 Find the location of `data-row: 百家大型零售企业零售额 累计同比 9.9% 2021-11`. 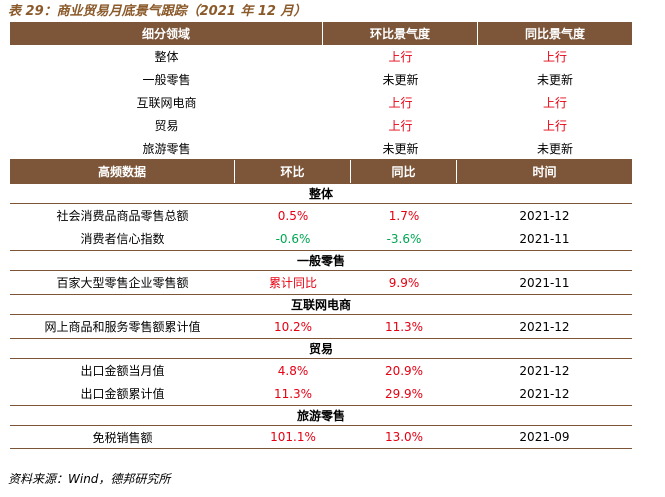

data-row: 百家大型零售企业零售额 累计同比 9.9% 2021-11 is located at coordinates (321, 282).